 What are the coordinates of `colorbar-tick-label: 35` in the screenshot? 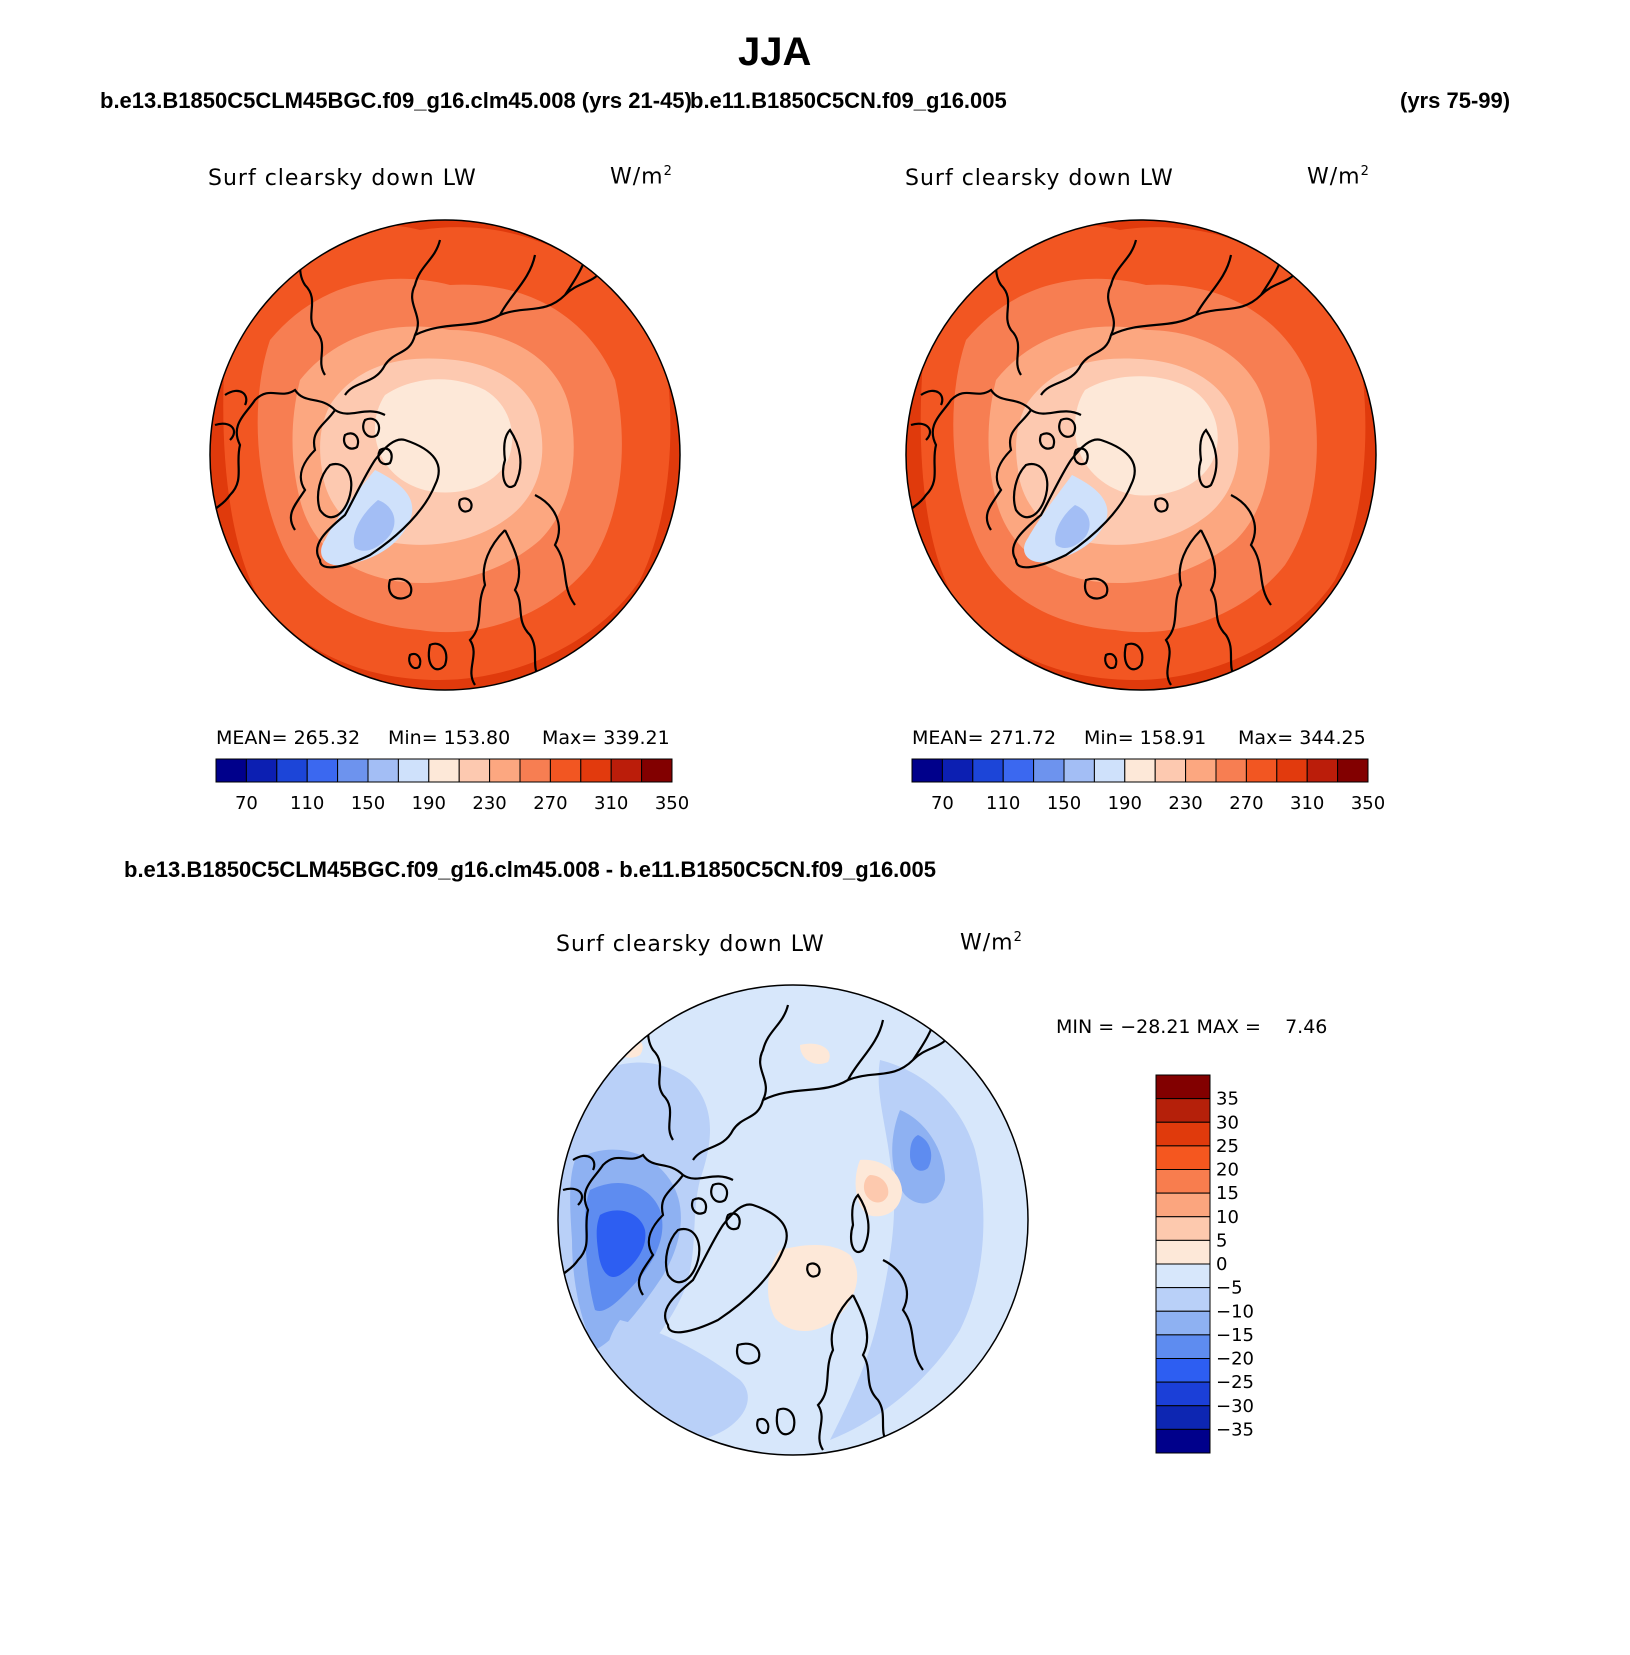 It's located at (1227, 1099).